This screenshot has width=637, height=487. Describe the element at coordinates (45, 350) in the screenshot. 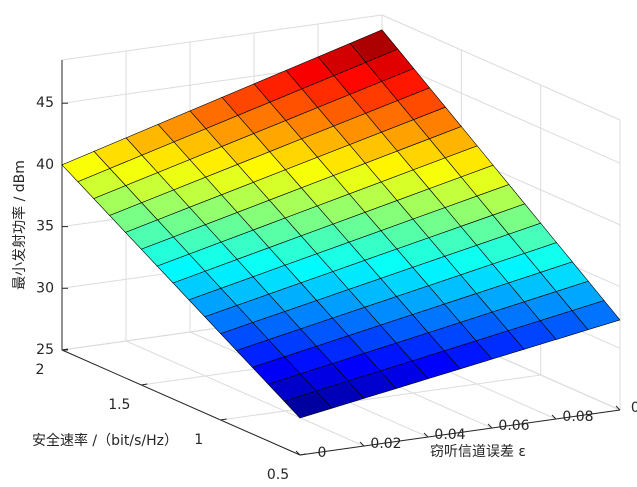

I see `z-tick-label: 25` at that location.